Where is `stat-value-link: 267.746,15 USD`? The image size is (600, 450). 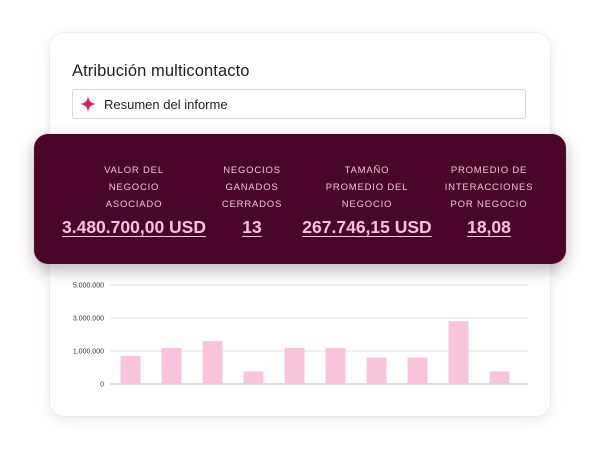
stat-value-link: 267.746,15 USD is located at coordinates (367, 227).